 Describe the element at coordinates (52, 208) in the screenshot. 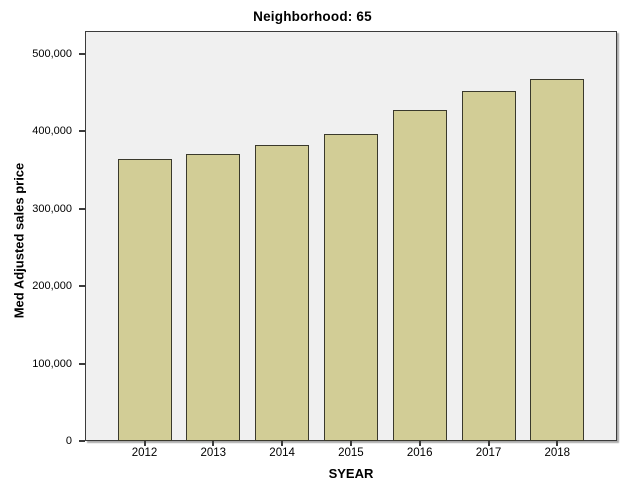

I see `y-tick-label: 300,000` at that location.